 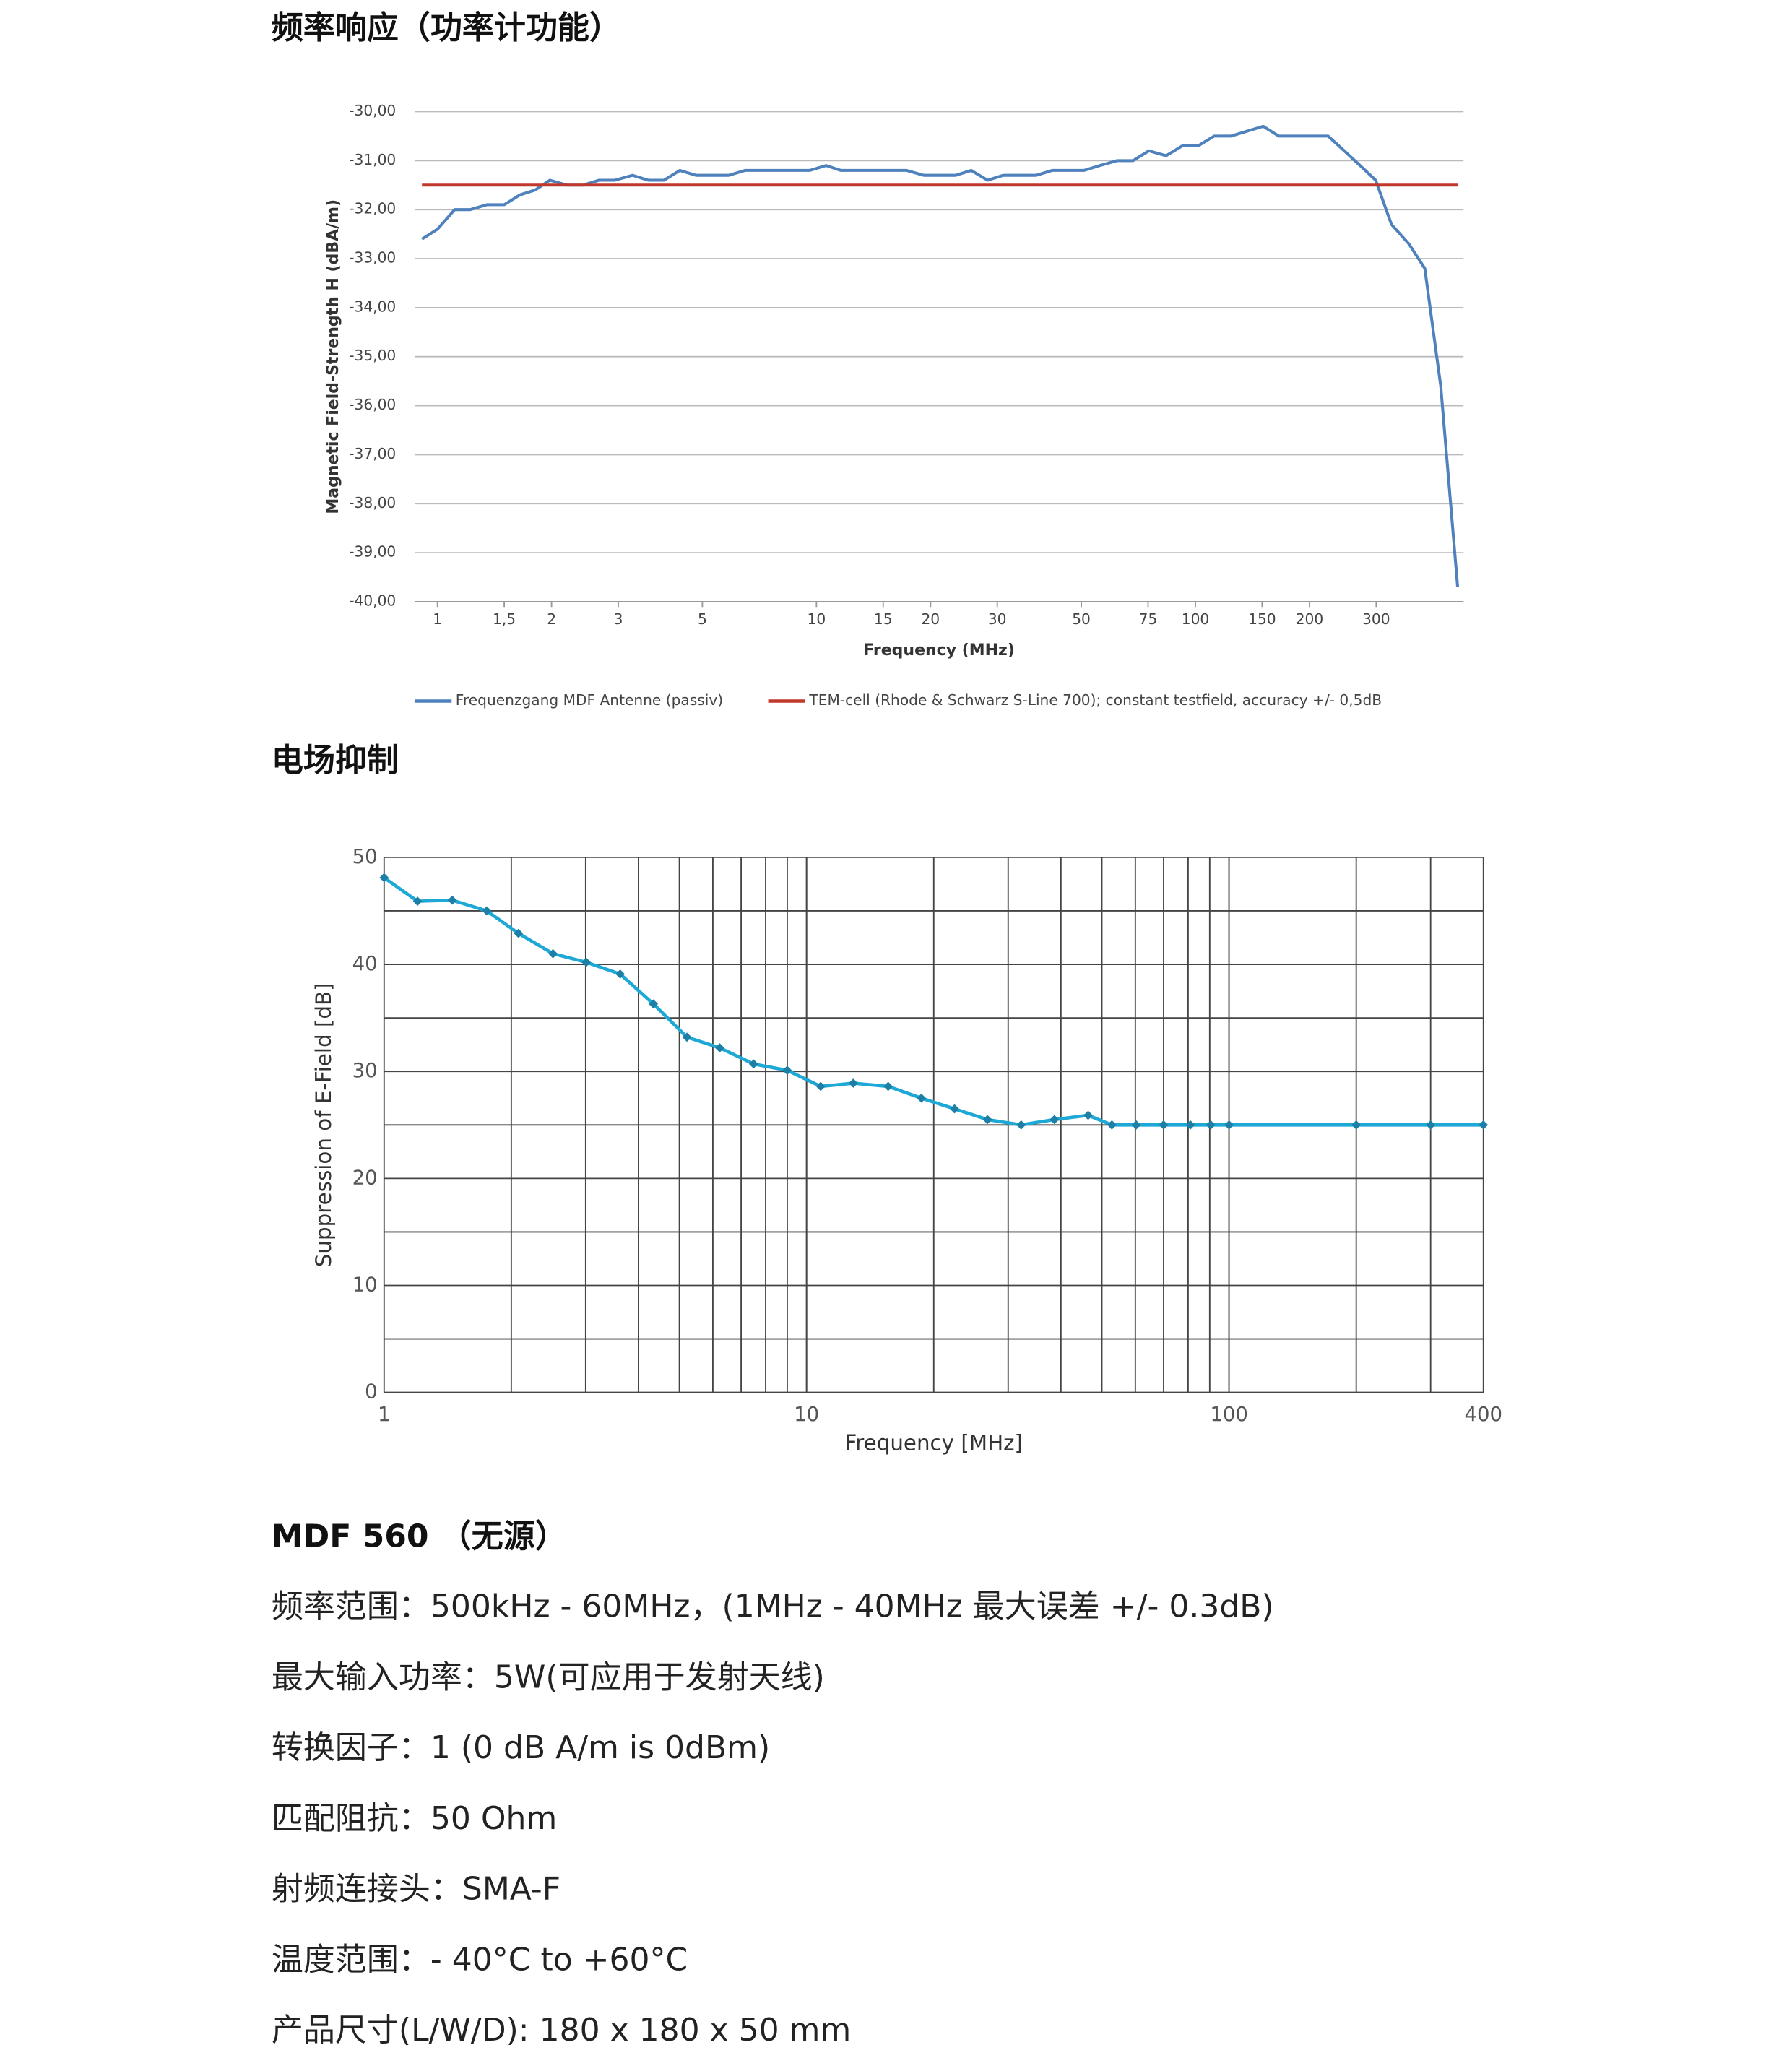 I want to click on x-tick-label: 1,5, so click(x=504, y=619).